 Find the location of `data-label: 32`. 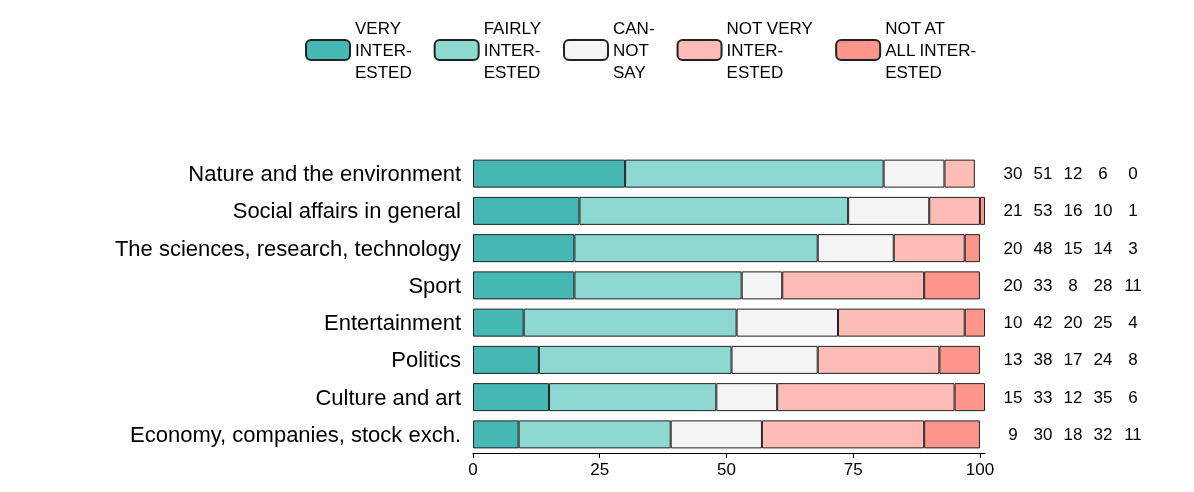

data-label: 32 is located at coordinates (1103, 434).